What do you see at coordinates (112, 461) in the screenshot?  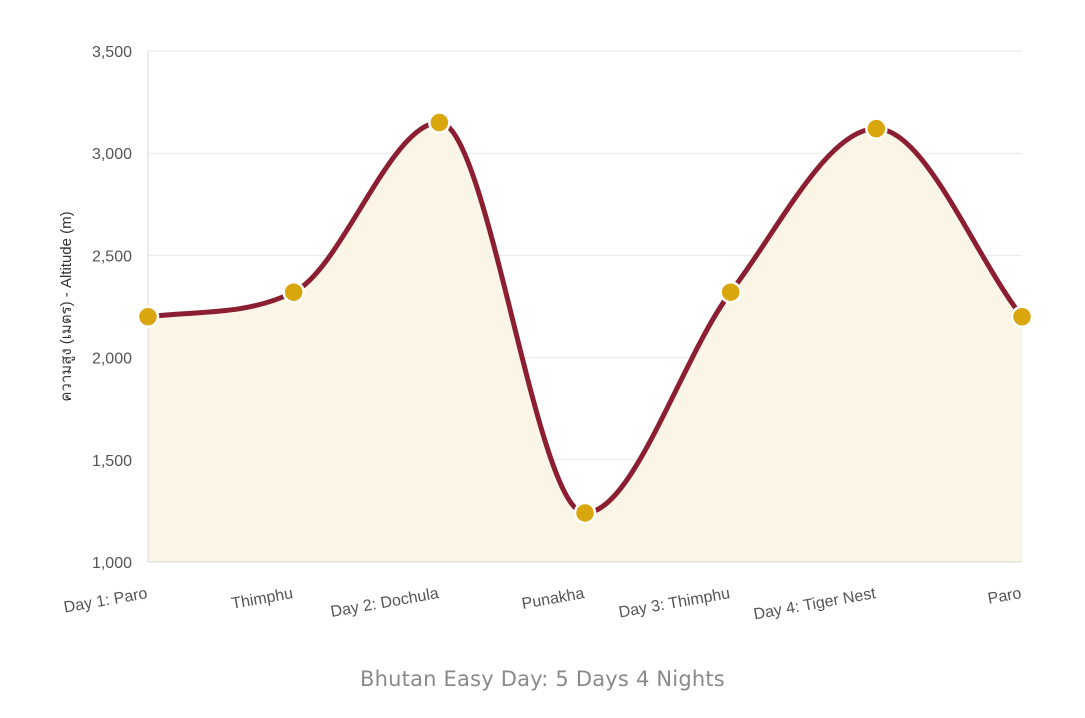 I see `y-tick-label: 1,500` at bounding box center [112, 461].